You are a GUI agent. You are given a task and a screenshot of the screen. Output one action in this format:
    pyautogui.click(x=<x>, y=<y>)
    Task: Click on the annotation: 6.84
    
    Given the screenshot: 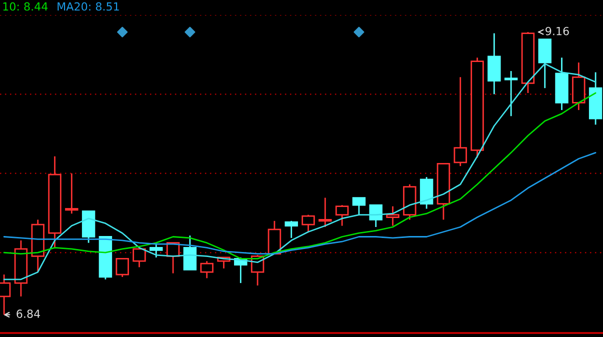 What is the action you would take?
    pyautogui.click(x=28, y=314)
    